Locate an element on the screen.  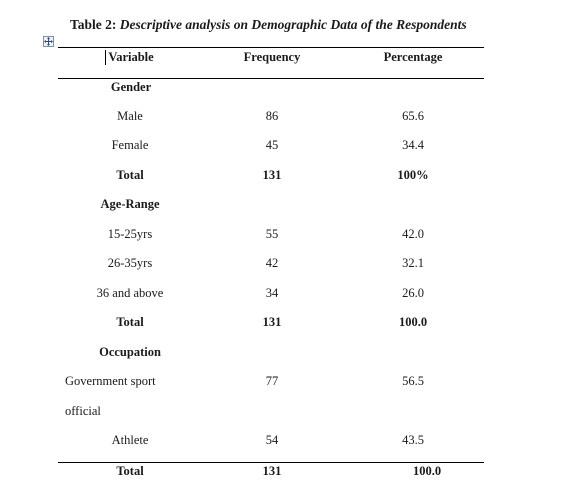
header-frequency: Frequency is located at coordinates (272, 57).